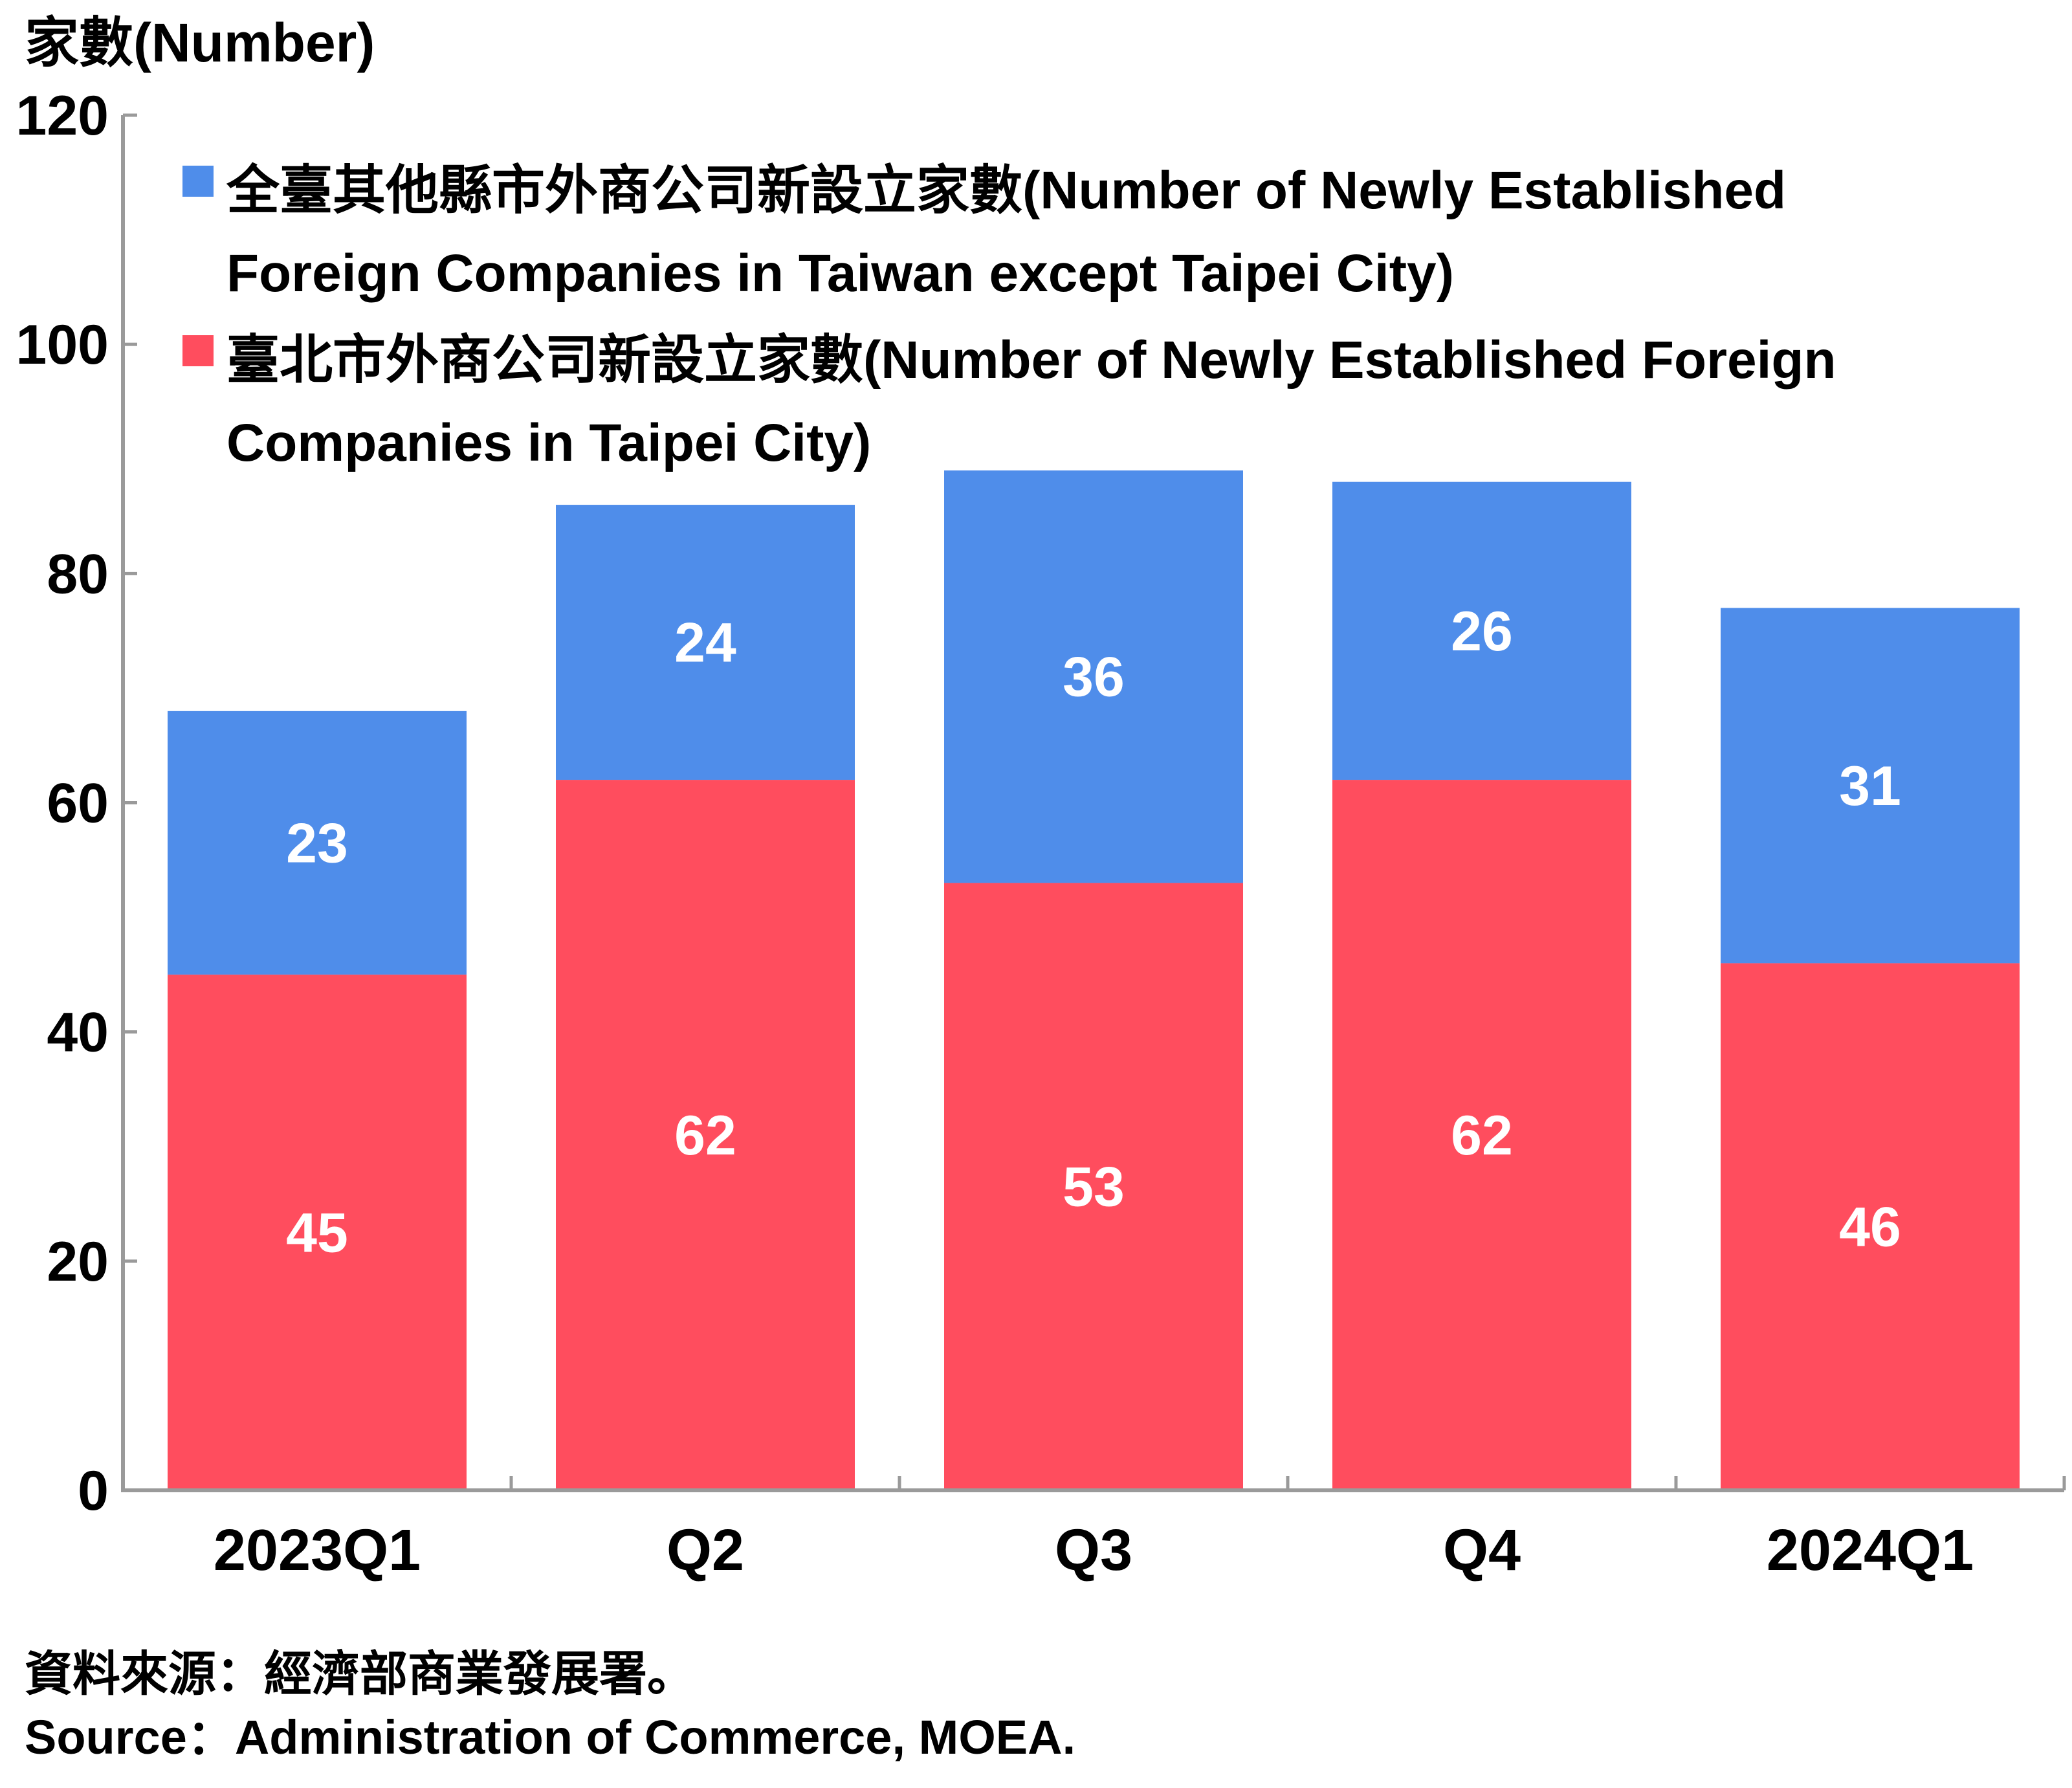 The height and width of the screenshot is (1788, 2072). Describe the element at coordinates (78, 1033) in the screenshot. I see `y-tick-label-40: 40` at that location.